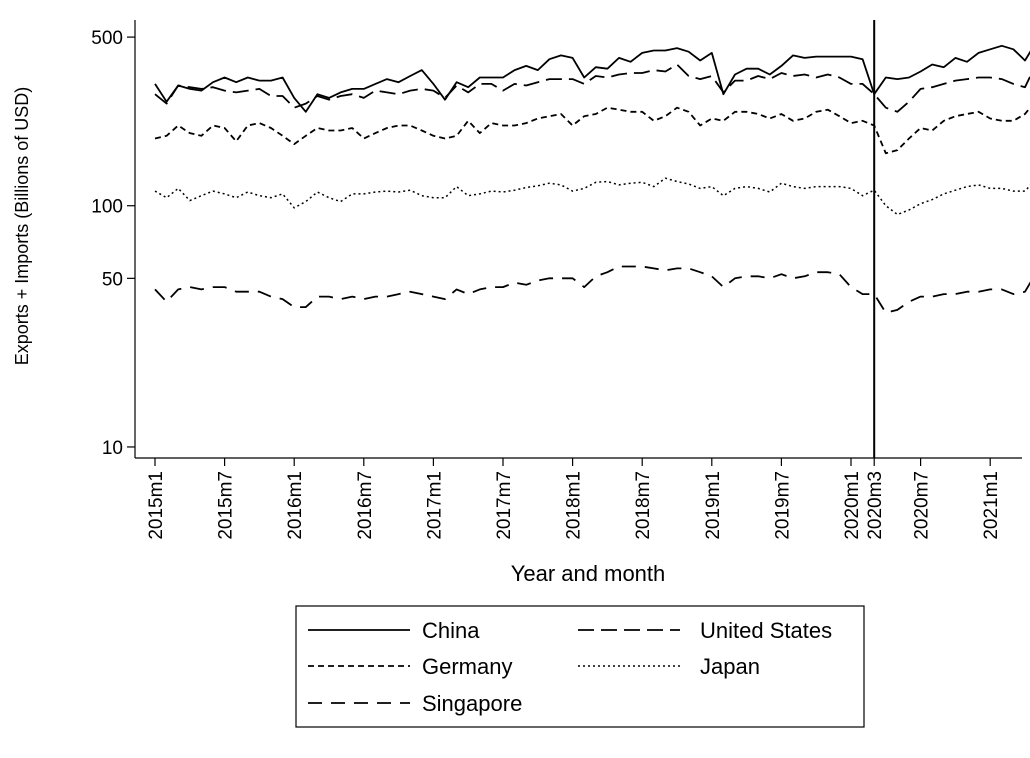  Describe the element at coordinates (782, 505) in the screenshot. I see `x-tick-label: 2019m7` at that location.